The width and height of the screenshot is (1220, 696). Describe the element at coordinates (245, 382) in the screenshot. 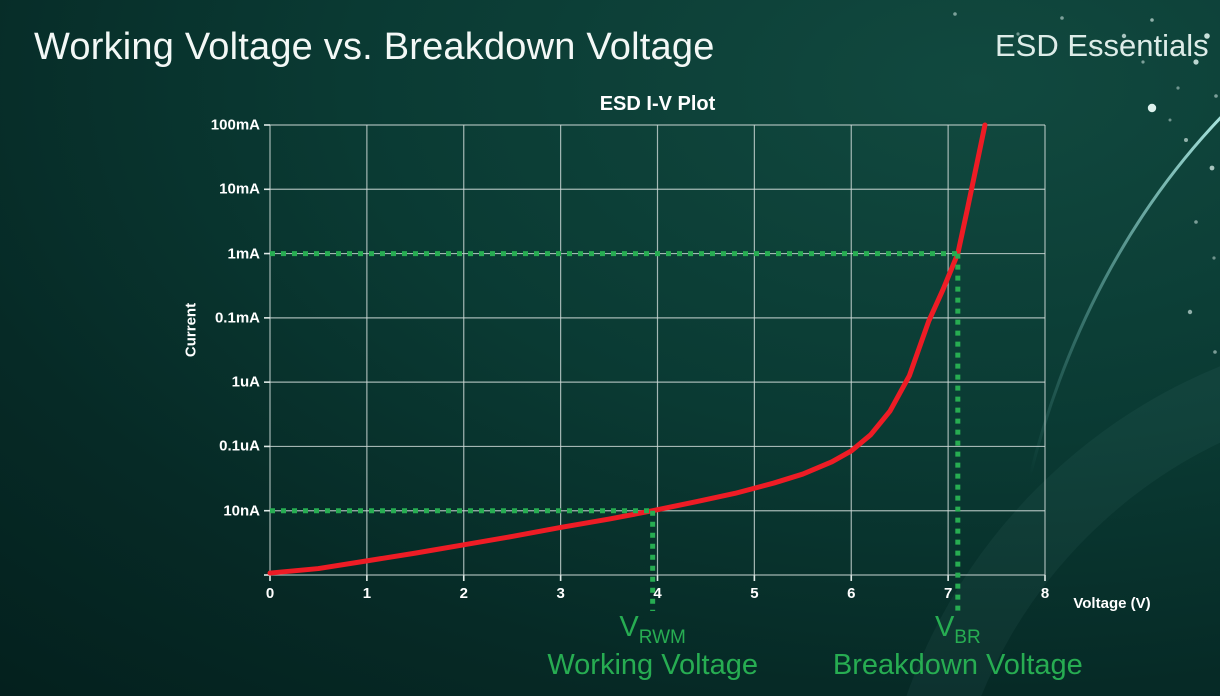

I see `y-tick-label: 1uA` at that location.